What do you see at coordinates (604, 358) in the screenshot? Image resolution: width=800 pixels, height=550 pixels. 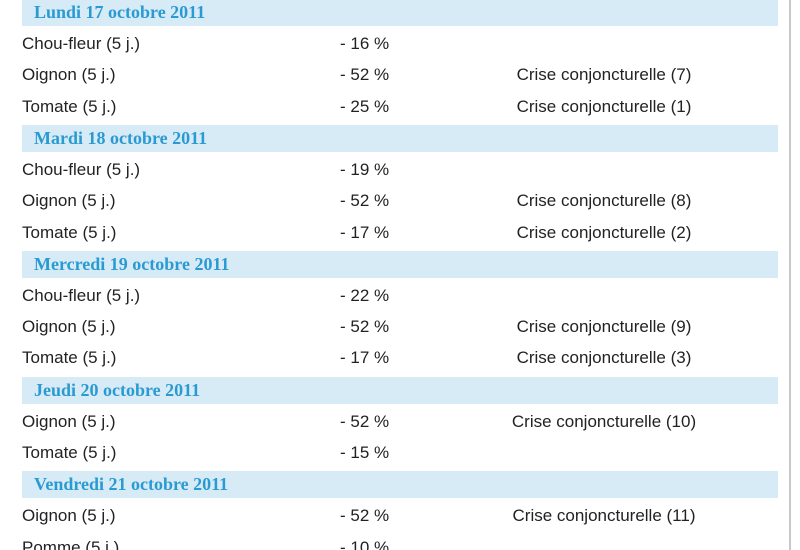 I see `note: Crise conjoncturelle (3)` at bounding box center [604, 358].